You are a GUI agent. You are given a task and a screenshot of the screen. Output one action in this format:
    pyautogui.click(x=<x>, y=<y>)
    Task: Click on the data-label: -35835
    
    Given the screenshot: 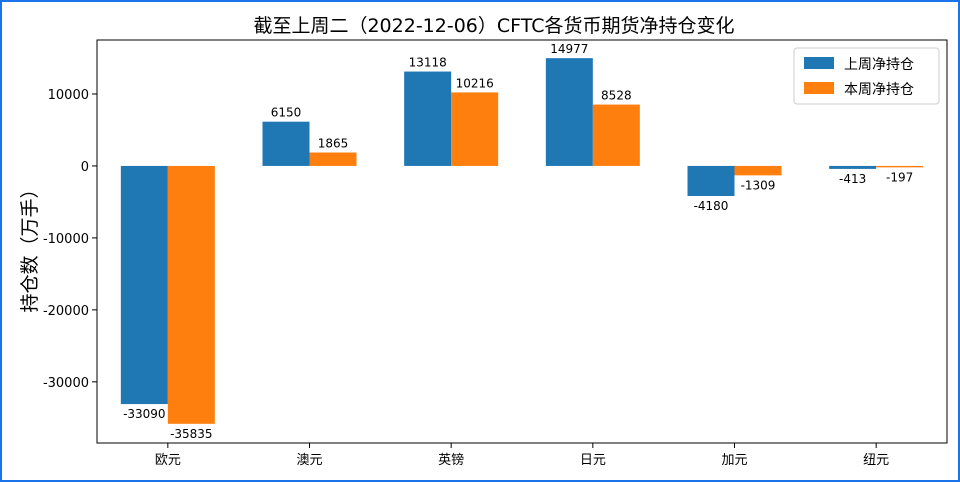 What is the action you would take?
    pyautogui.click(x=191, y=434)
    